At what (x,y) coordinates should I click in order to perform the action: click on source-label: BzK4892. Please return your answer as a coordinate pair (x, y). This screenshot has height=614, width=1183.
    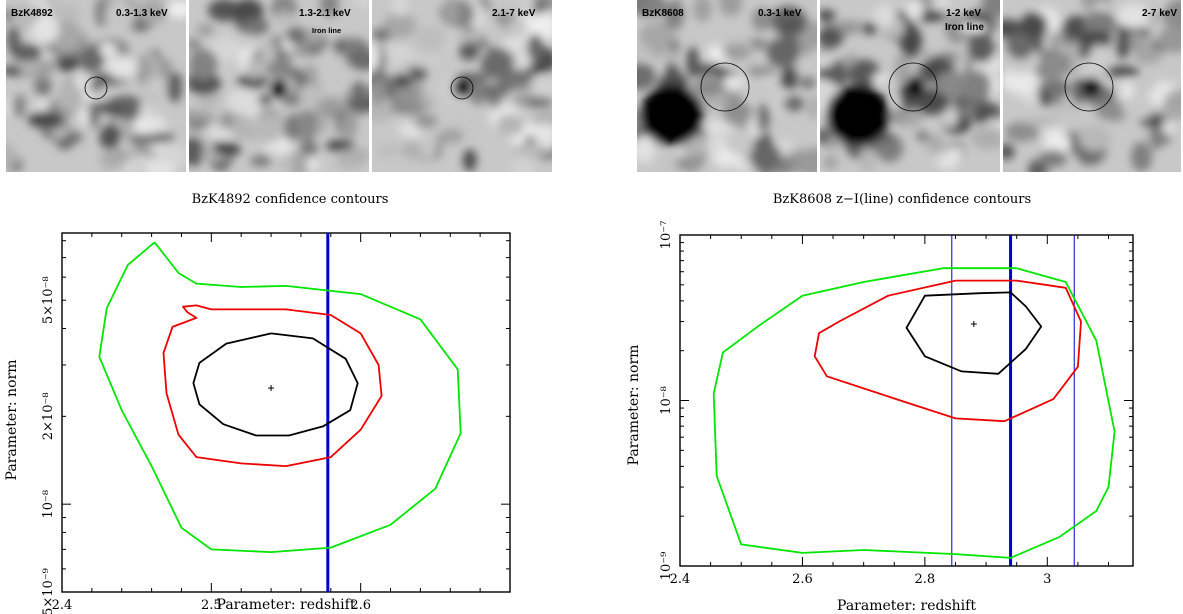
    Looking at the image, I should click on (32, 13).